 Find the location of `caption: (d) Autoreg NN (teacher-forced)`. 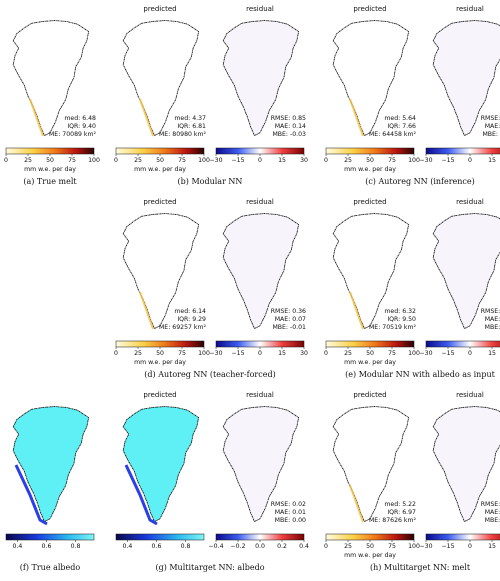

caption: (d) Autoreg NN (teacher-forced) is located at coordinates (209, 374).